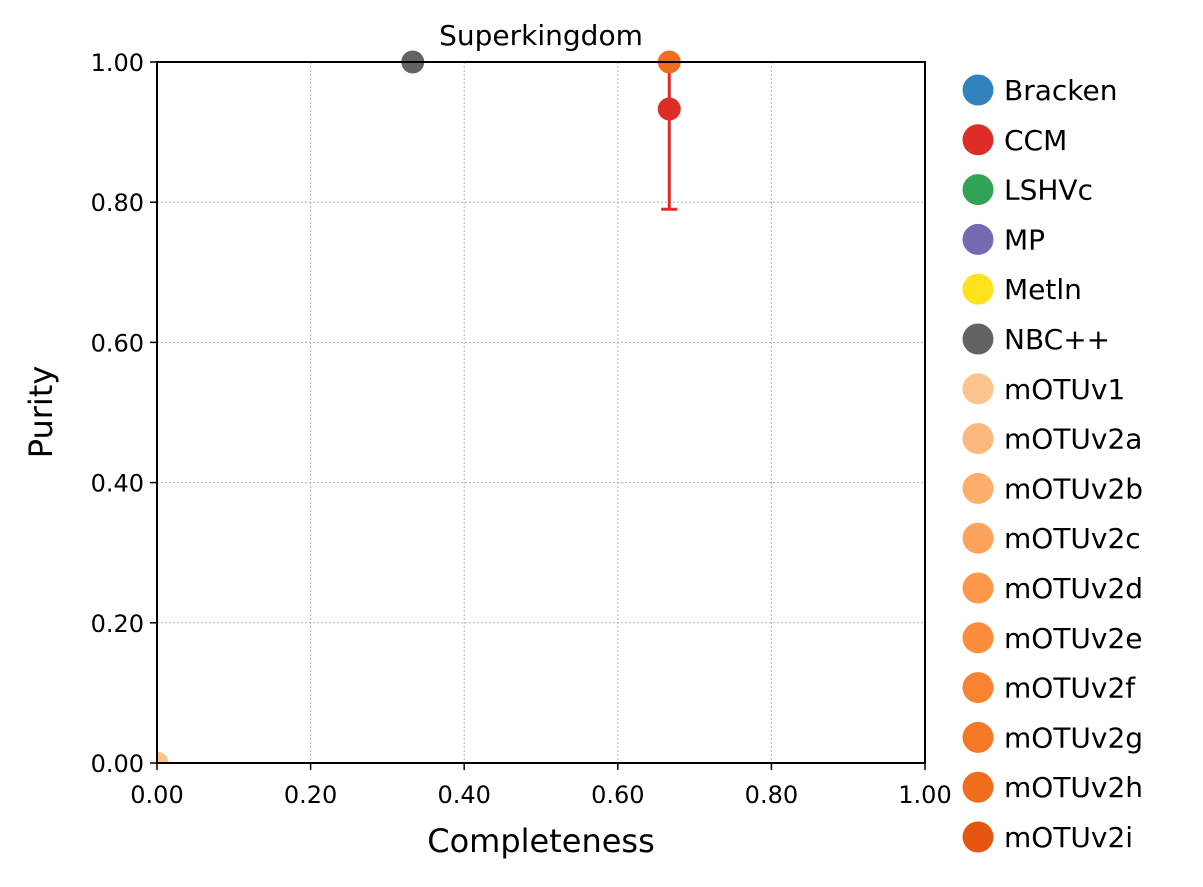 The width and height of the screenshot is (1203, 887). I want to click on legend-label: mOTUv2a, so click(1073, 439).